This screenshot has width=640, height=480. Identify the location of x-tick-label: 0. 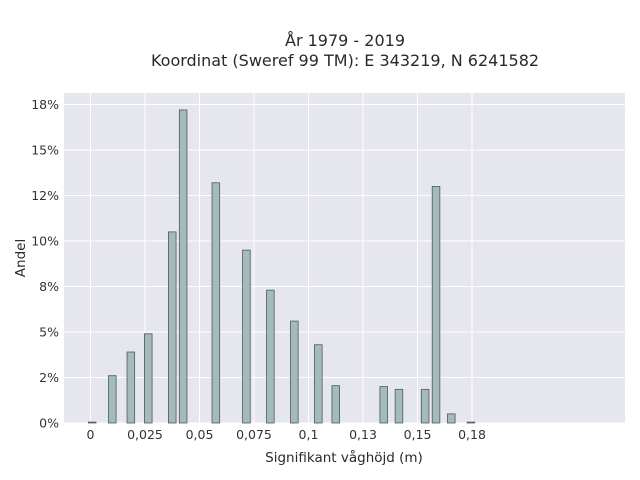
(91, 434).